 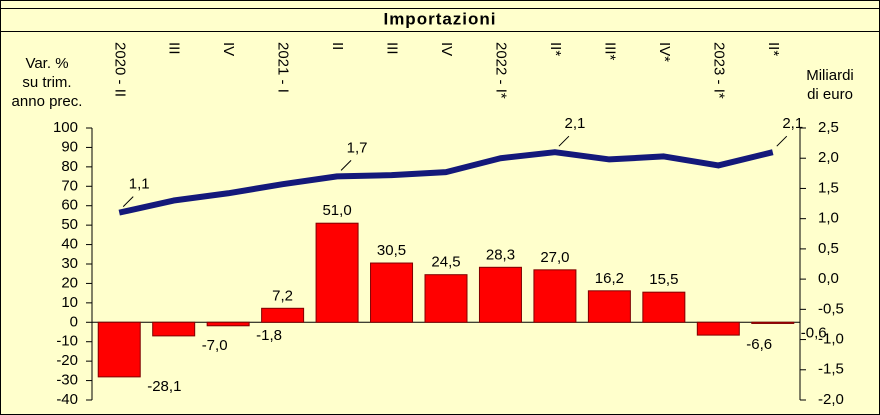 I want to click on y-axis-label: su trim., so click(x=46, y=82).